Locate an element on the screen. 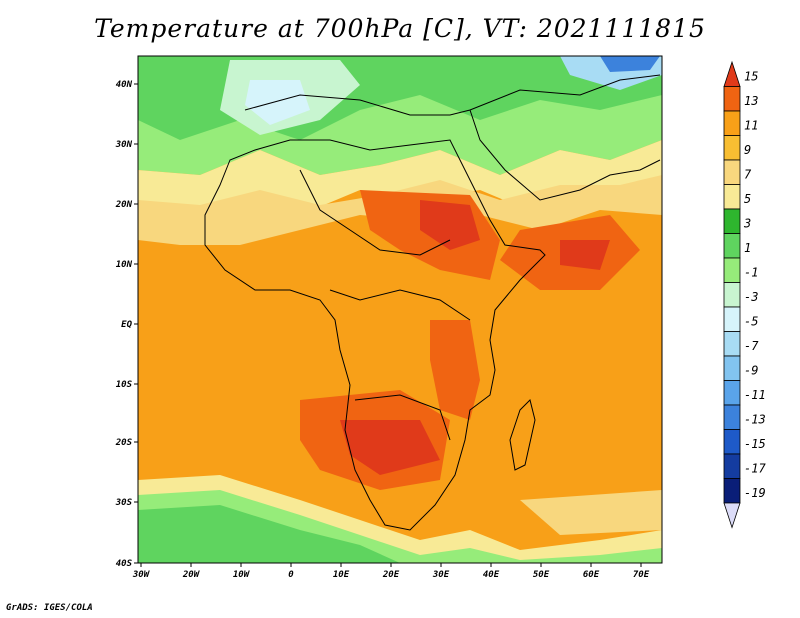 The width and height of the screenshot is (800, 618). colorbar-label: -3 is located at coordinates (751, 297).